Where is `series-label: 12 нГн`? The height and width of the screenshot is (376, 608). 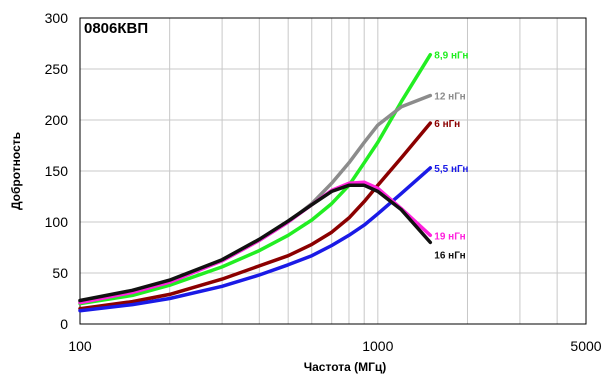 series-label: 12 нГн is located at coordinates (449, 97).